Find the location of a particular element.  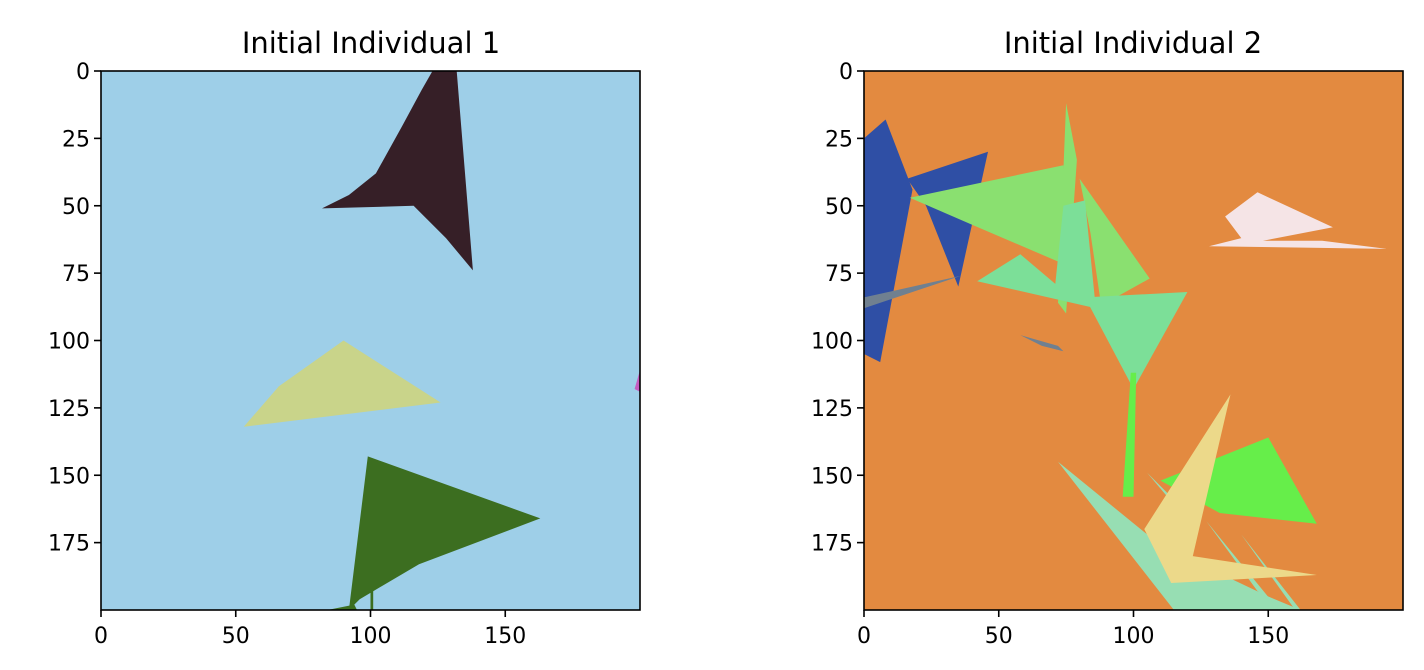

panel-title: Initial Individual 1 is located at coordinates (371, 43).